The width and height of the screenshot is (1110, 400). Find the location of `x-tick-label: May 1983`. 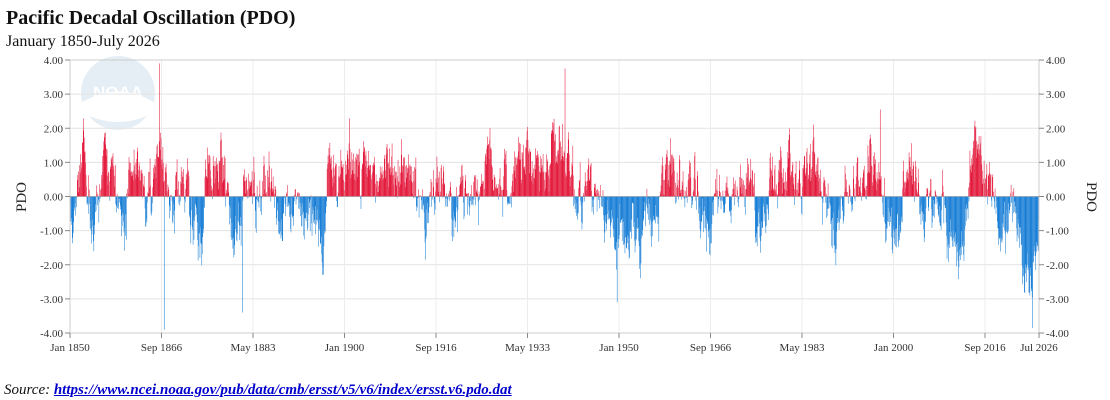

x-tick-label: May 1983 is located at coordinates (802, 348).